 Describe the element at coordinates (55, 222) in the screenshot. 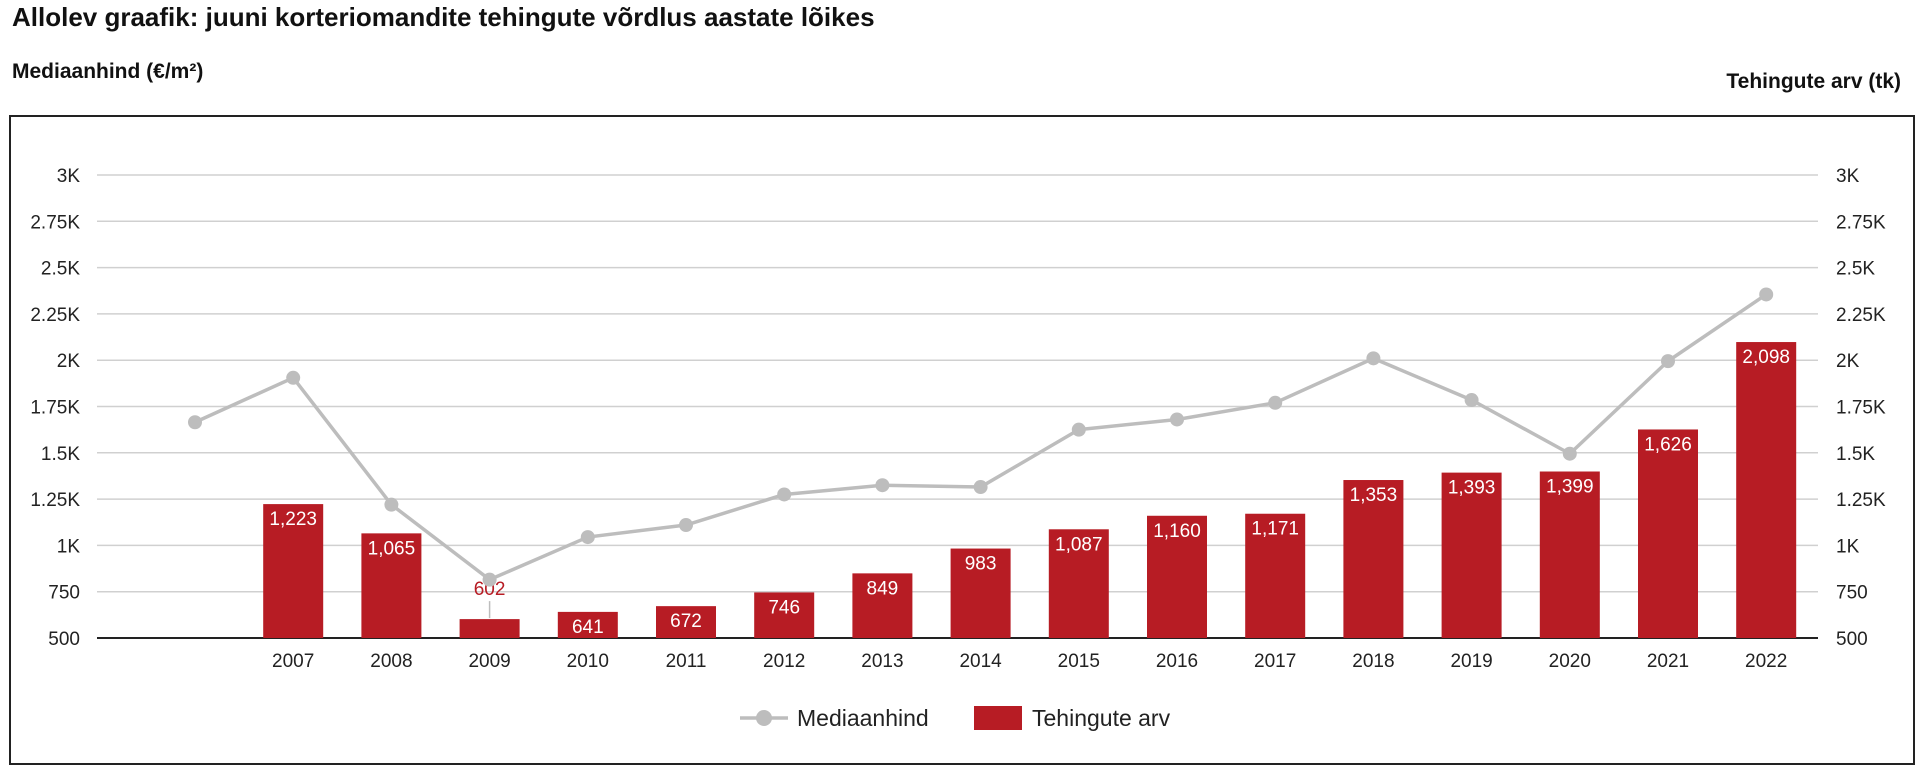

I see `y-tick-label-left: 2.75K` at that location.